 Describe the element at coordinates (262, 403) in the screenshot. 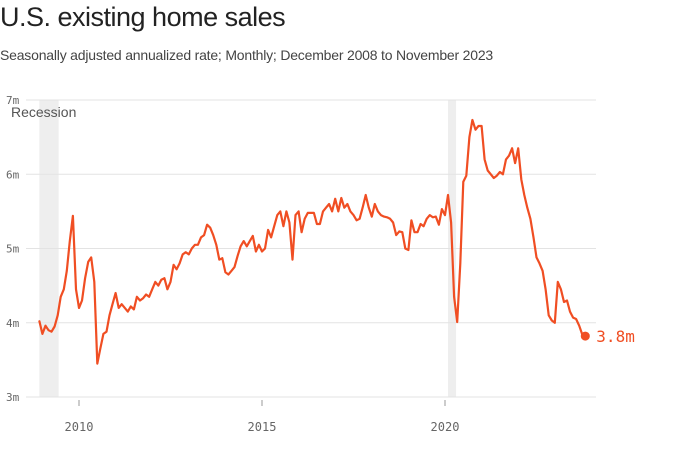

I see `x-axis-ticks` at that location.